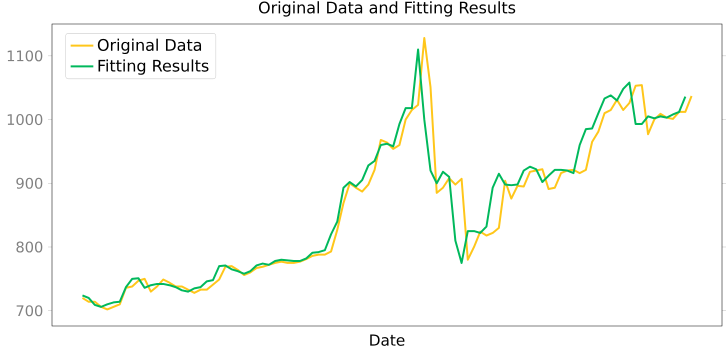 The image size is (728, 350). I want to click on chart-title: Original Data and Fitting Results, so click(387, 9).